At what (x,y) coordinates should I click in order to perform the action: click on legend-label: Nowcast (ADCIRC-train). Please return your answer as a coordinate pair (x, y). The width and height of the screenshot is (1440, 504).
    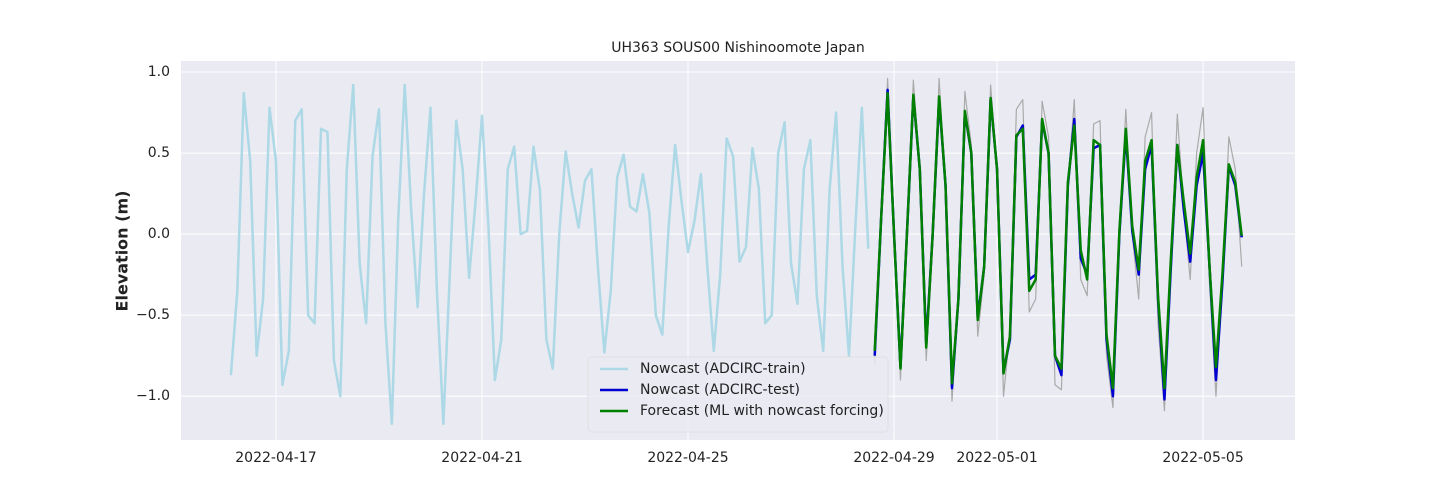
    Looking at the image, I should click on (723, 369).